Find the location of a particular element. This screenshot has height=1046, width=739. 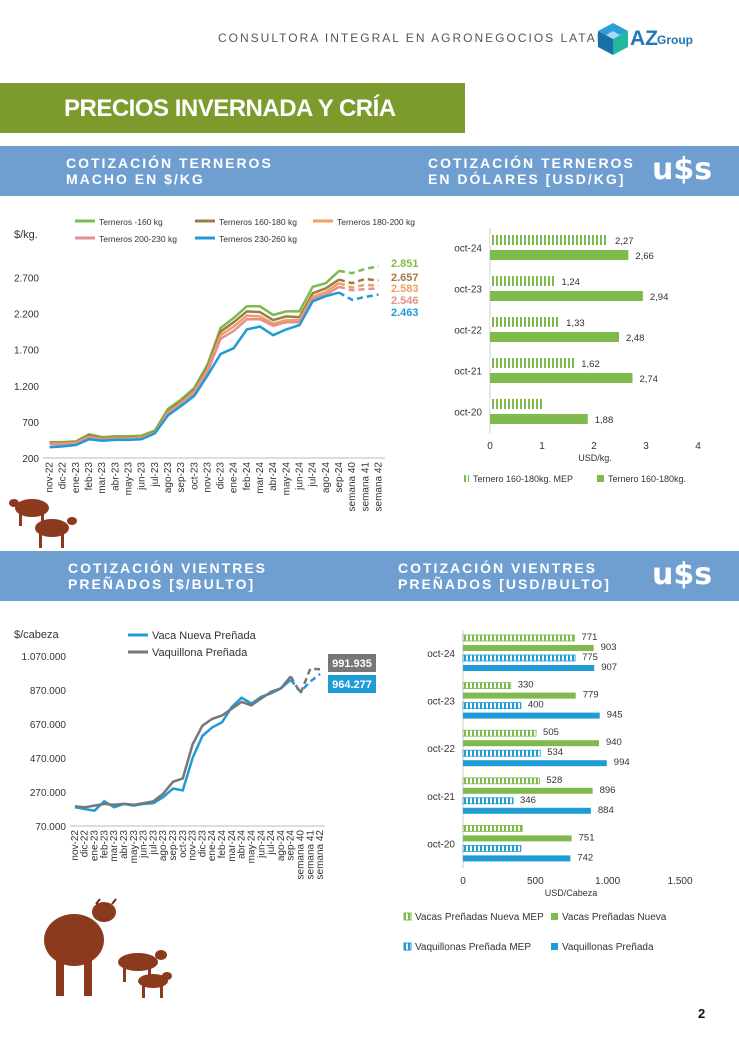

legend-label: Terneros 160-180 kg is located at coordinates (258, 222).